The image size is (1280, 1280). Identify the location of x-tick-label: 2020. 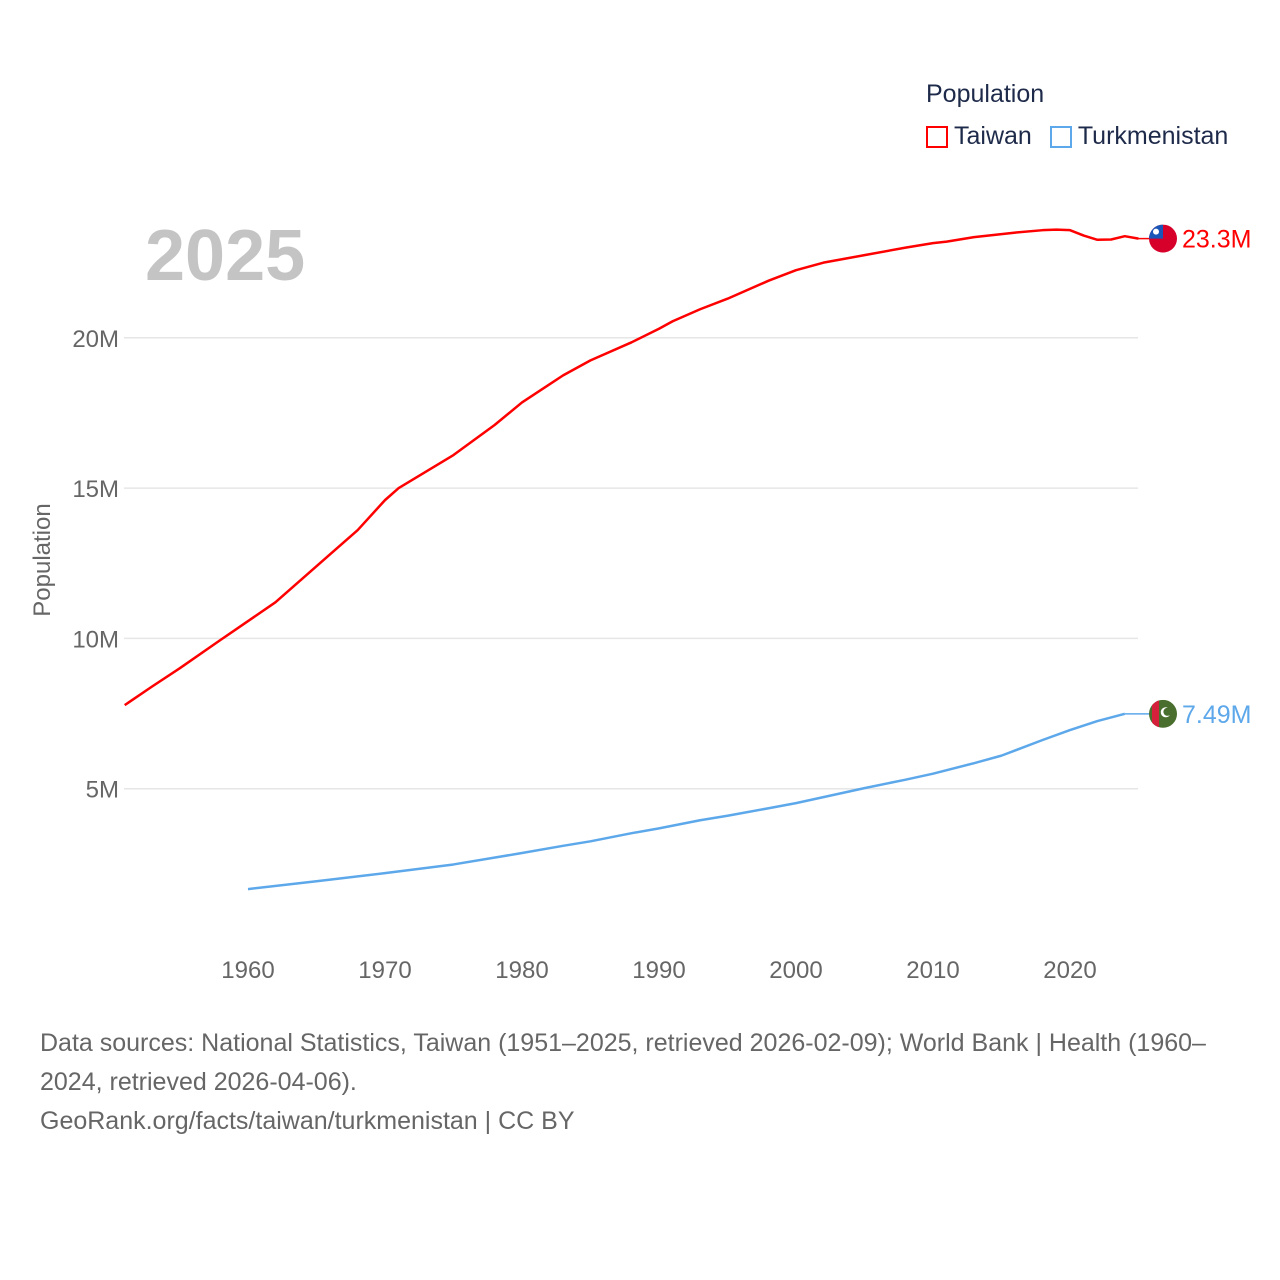
(1069, 970).